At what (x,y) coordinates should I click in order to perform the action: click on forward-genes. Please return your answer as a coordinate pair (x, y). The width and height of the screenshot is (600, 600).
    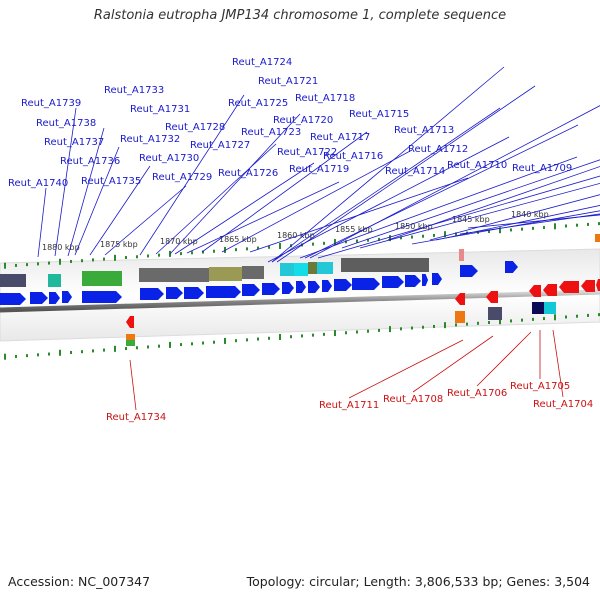
    Looking at the image, I should click on (259, 283).